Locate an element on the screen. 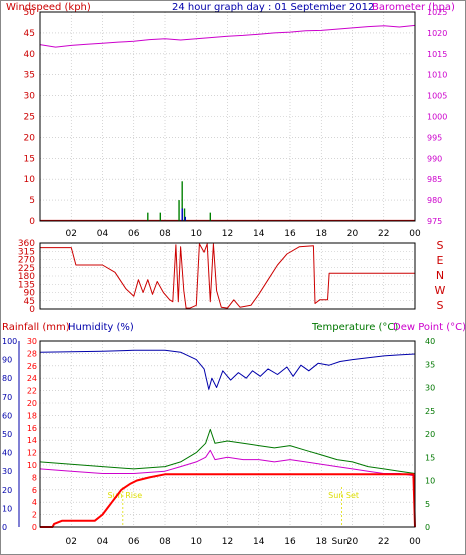 The image size is (466, 555). wind-x-tick-label: 14 is located at coordinates (259, 234).